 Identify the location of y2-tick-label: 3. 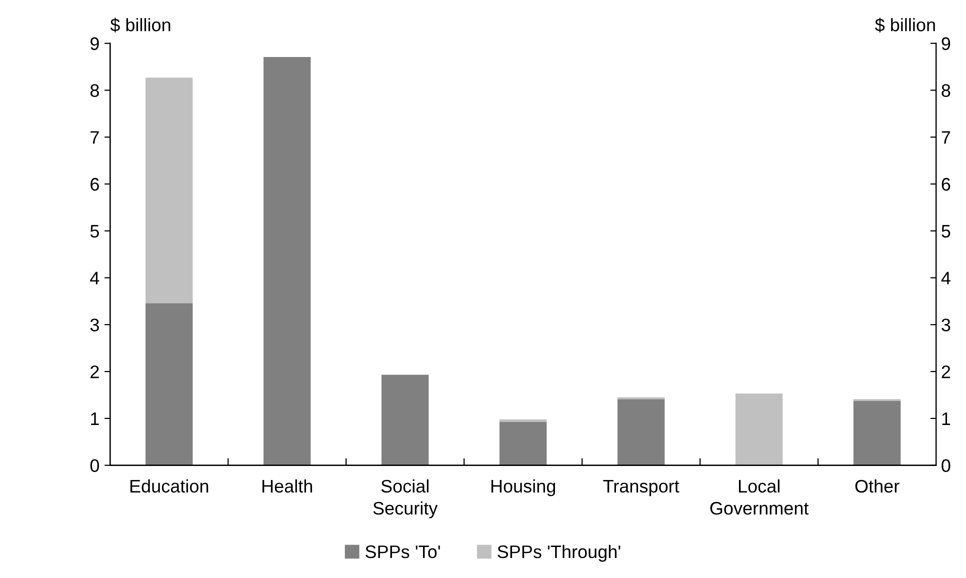
(946, 325).